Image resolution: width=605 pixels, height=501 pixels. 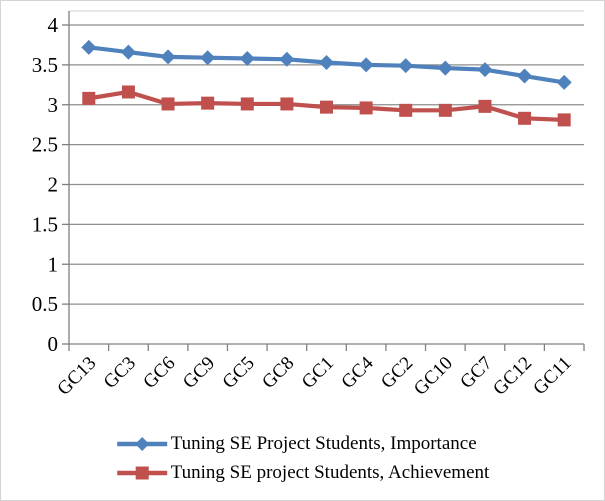 What do you see at coordinates (45, 304) in the screenshot?
I see `y-tick-label: 0.5` at bounding box center [45, 304].